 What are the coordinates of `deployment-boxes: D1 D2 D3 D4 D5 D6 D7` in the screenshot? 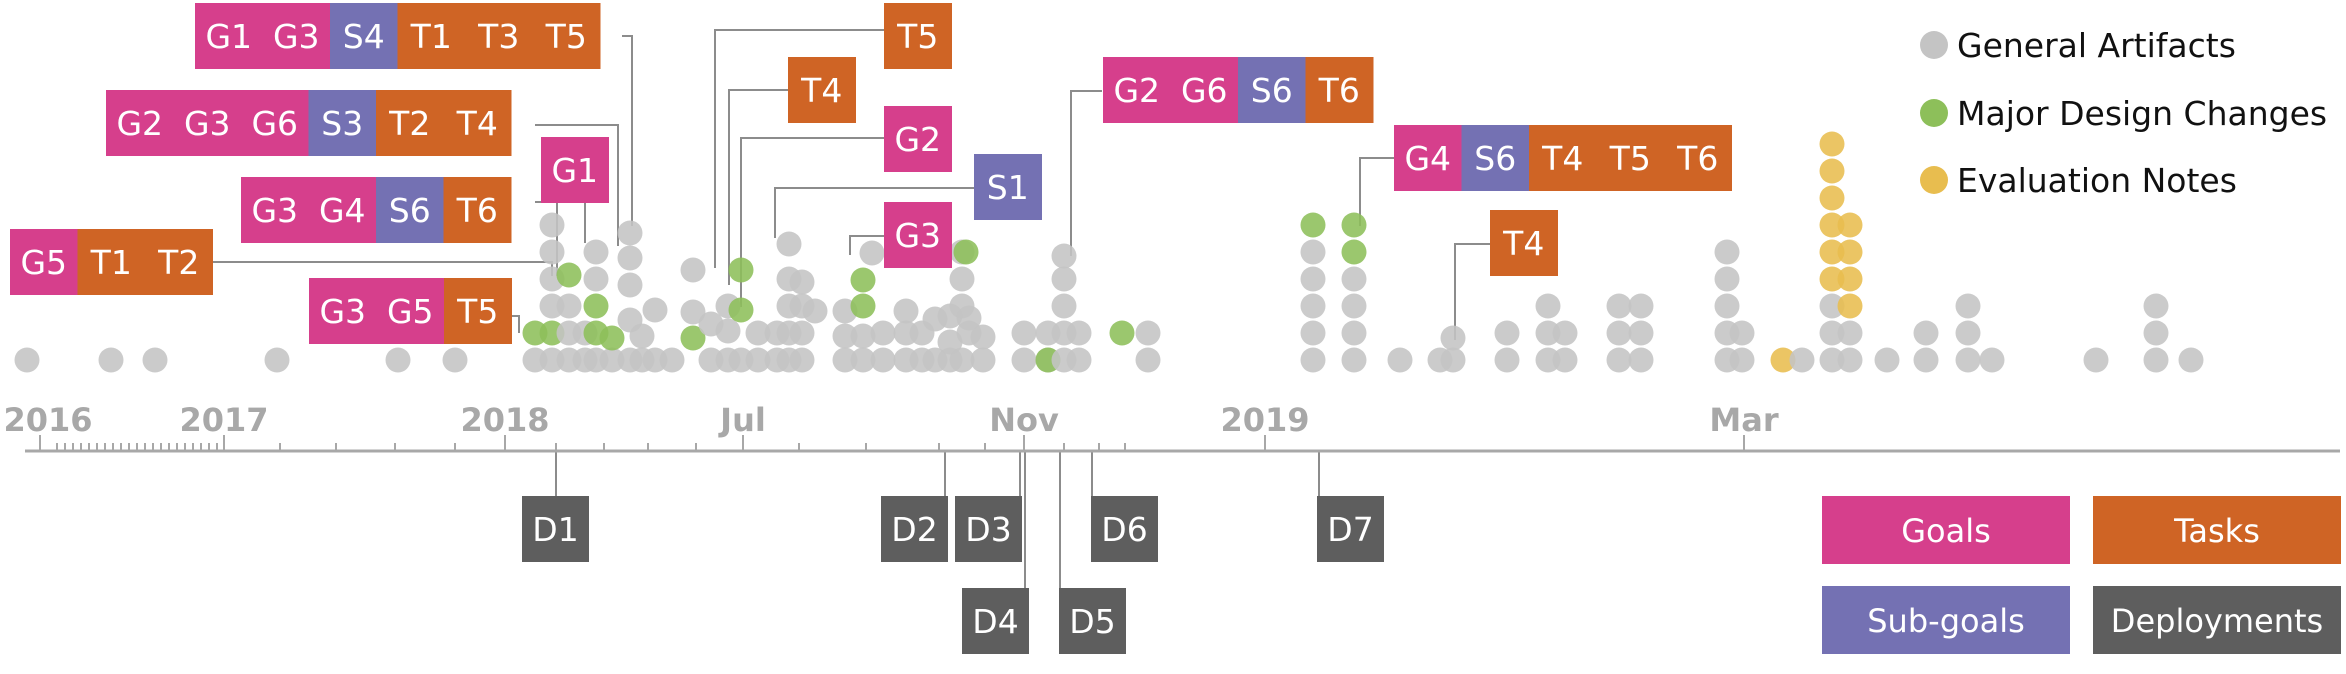 It's located at (953, 575).